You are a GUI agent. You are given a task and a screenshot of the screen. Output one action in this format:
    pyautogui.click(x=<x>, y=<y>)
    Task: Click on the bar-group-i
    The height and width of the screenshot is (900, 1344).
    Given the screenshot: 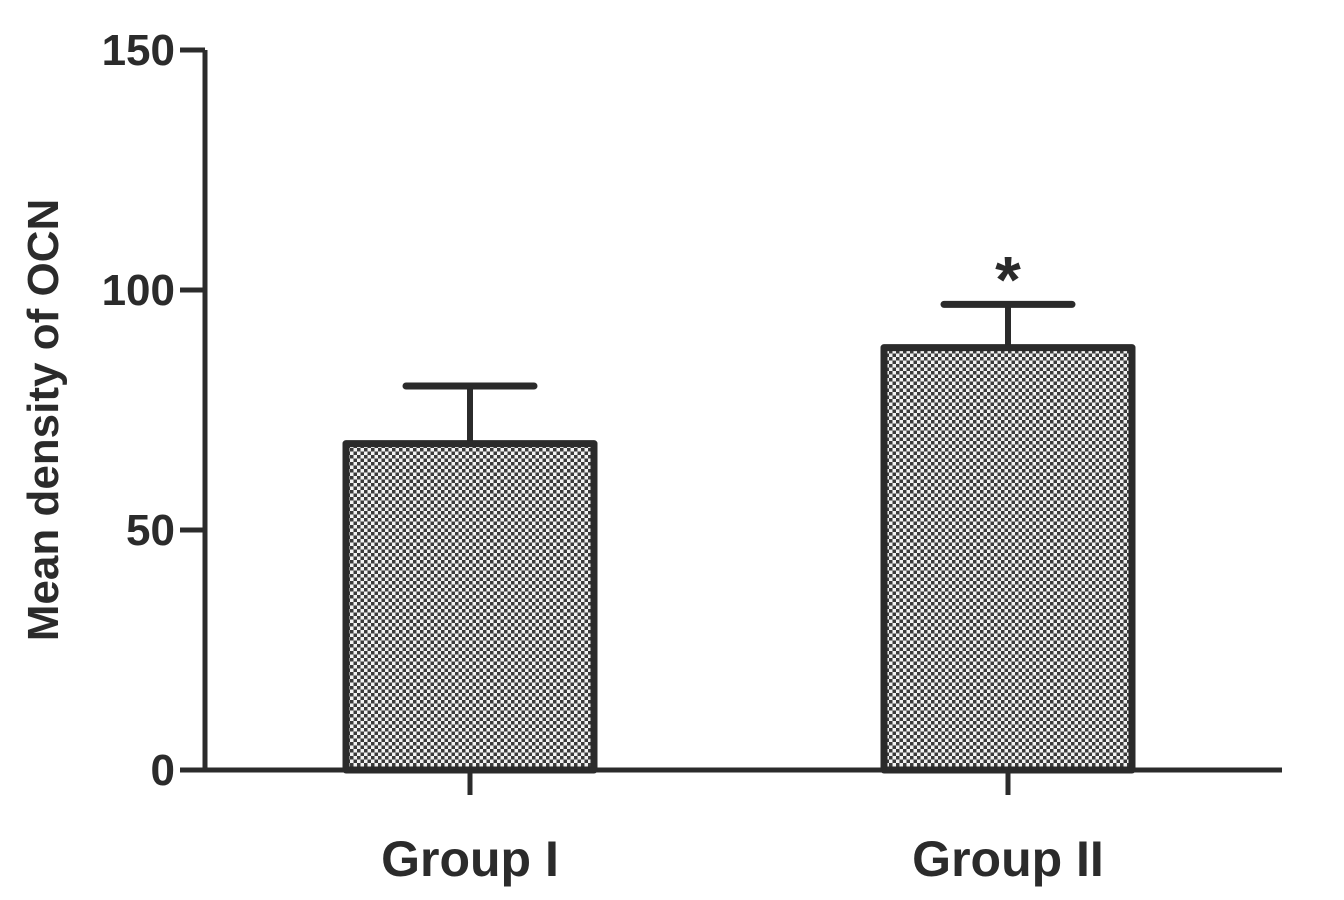 What is the action you would take?
    pyautogui.click(x=470, y=607)
    